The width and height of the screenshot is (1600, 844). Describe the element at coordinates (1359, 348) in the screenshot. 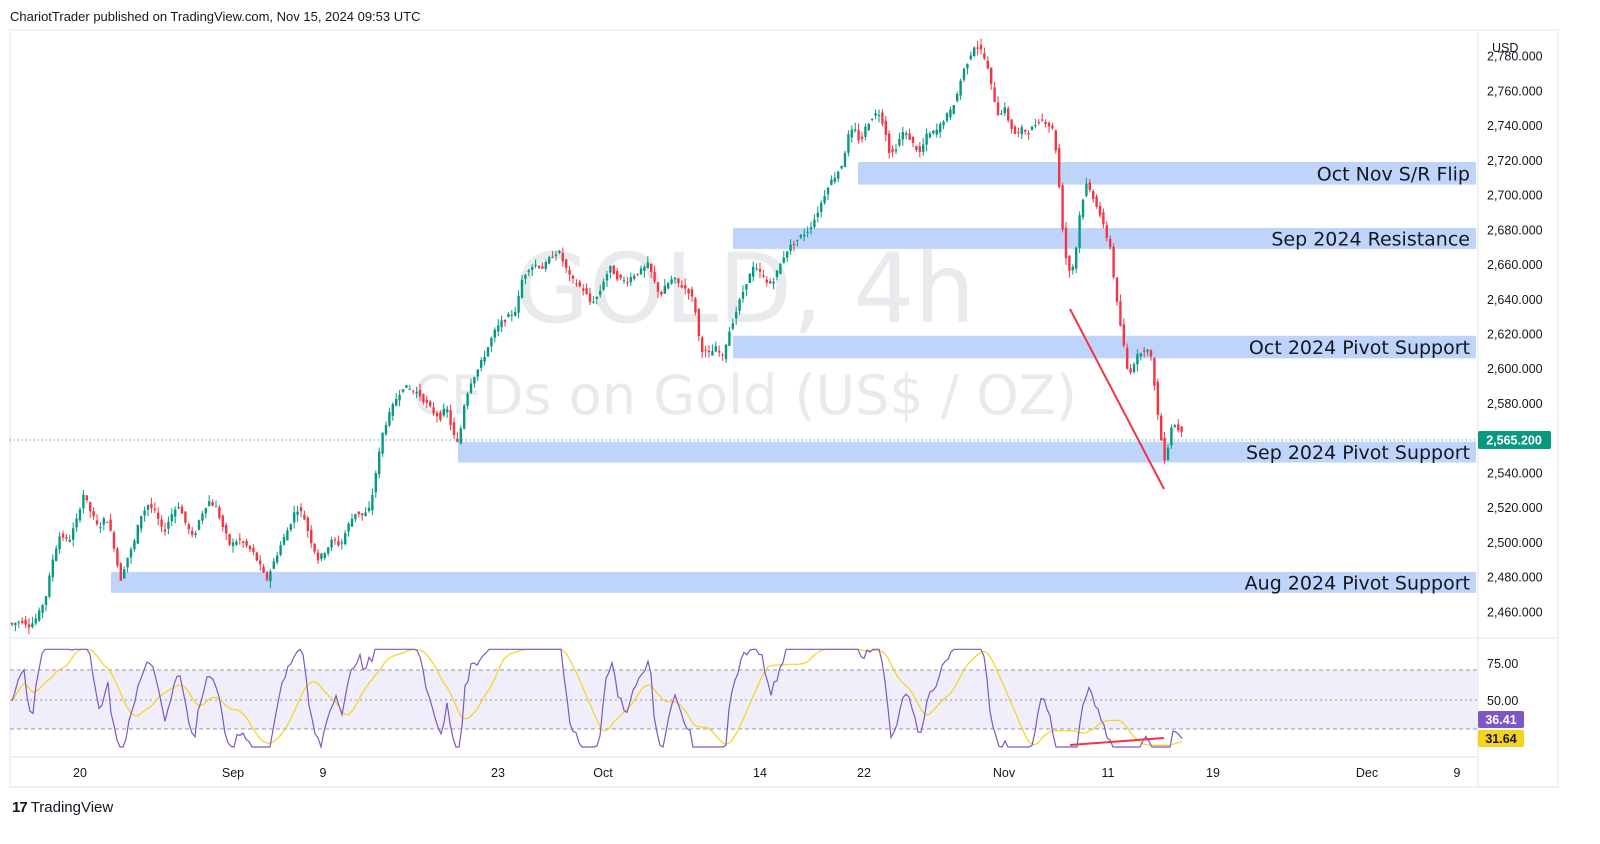

I see `zone-label: Oct 2024 Pivot Support` at that location.